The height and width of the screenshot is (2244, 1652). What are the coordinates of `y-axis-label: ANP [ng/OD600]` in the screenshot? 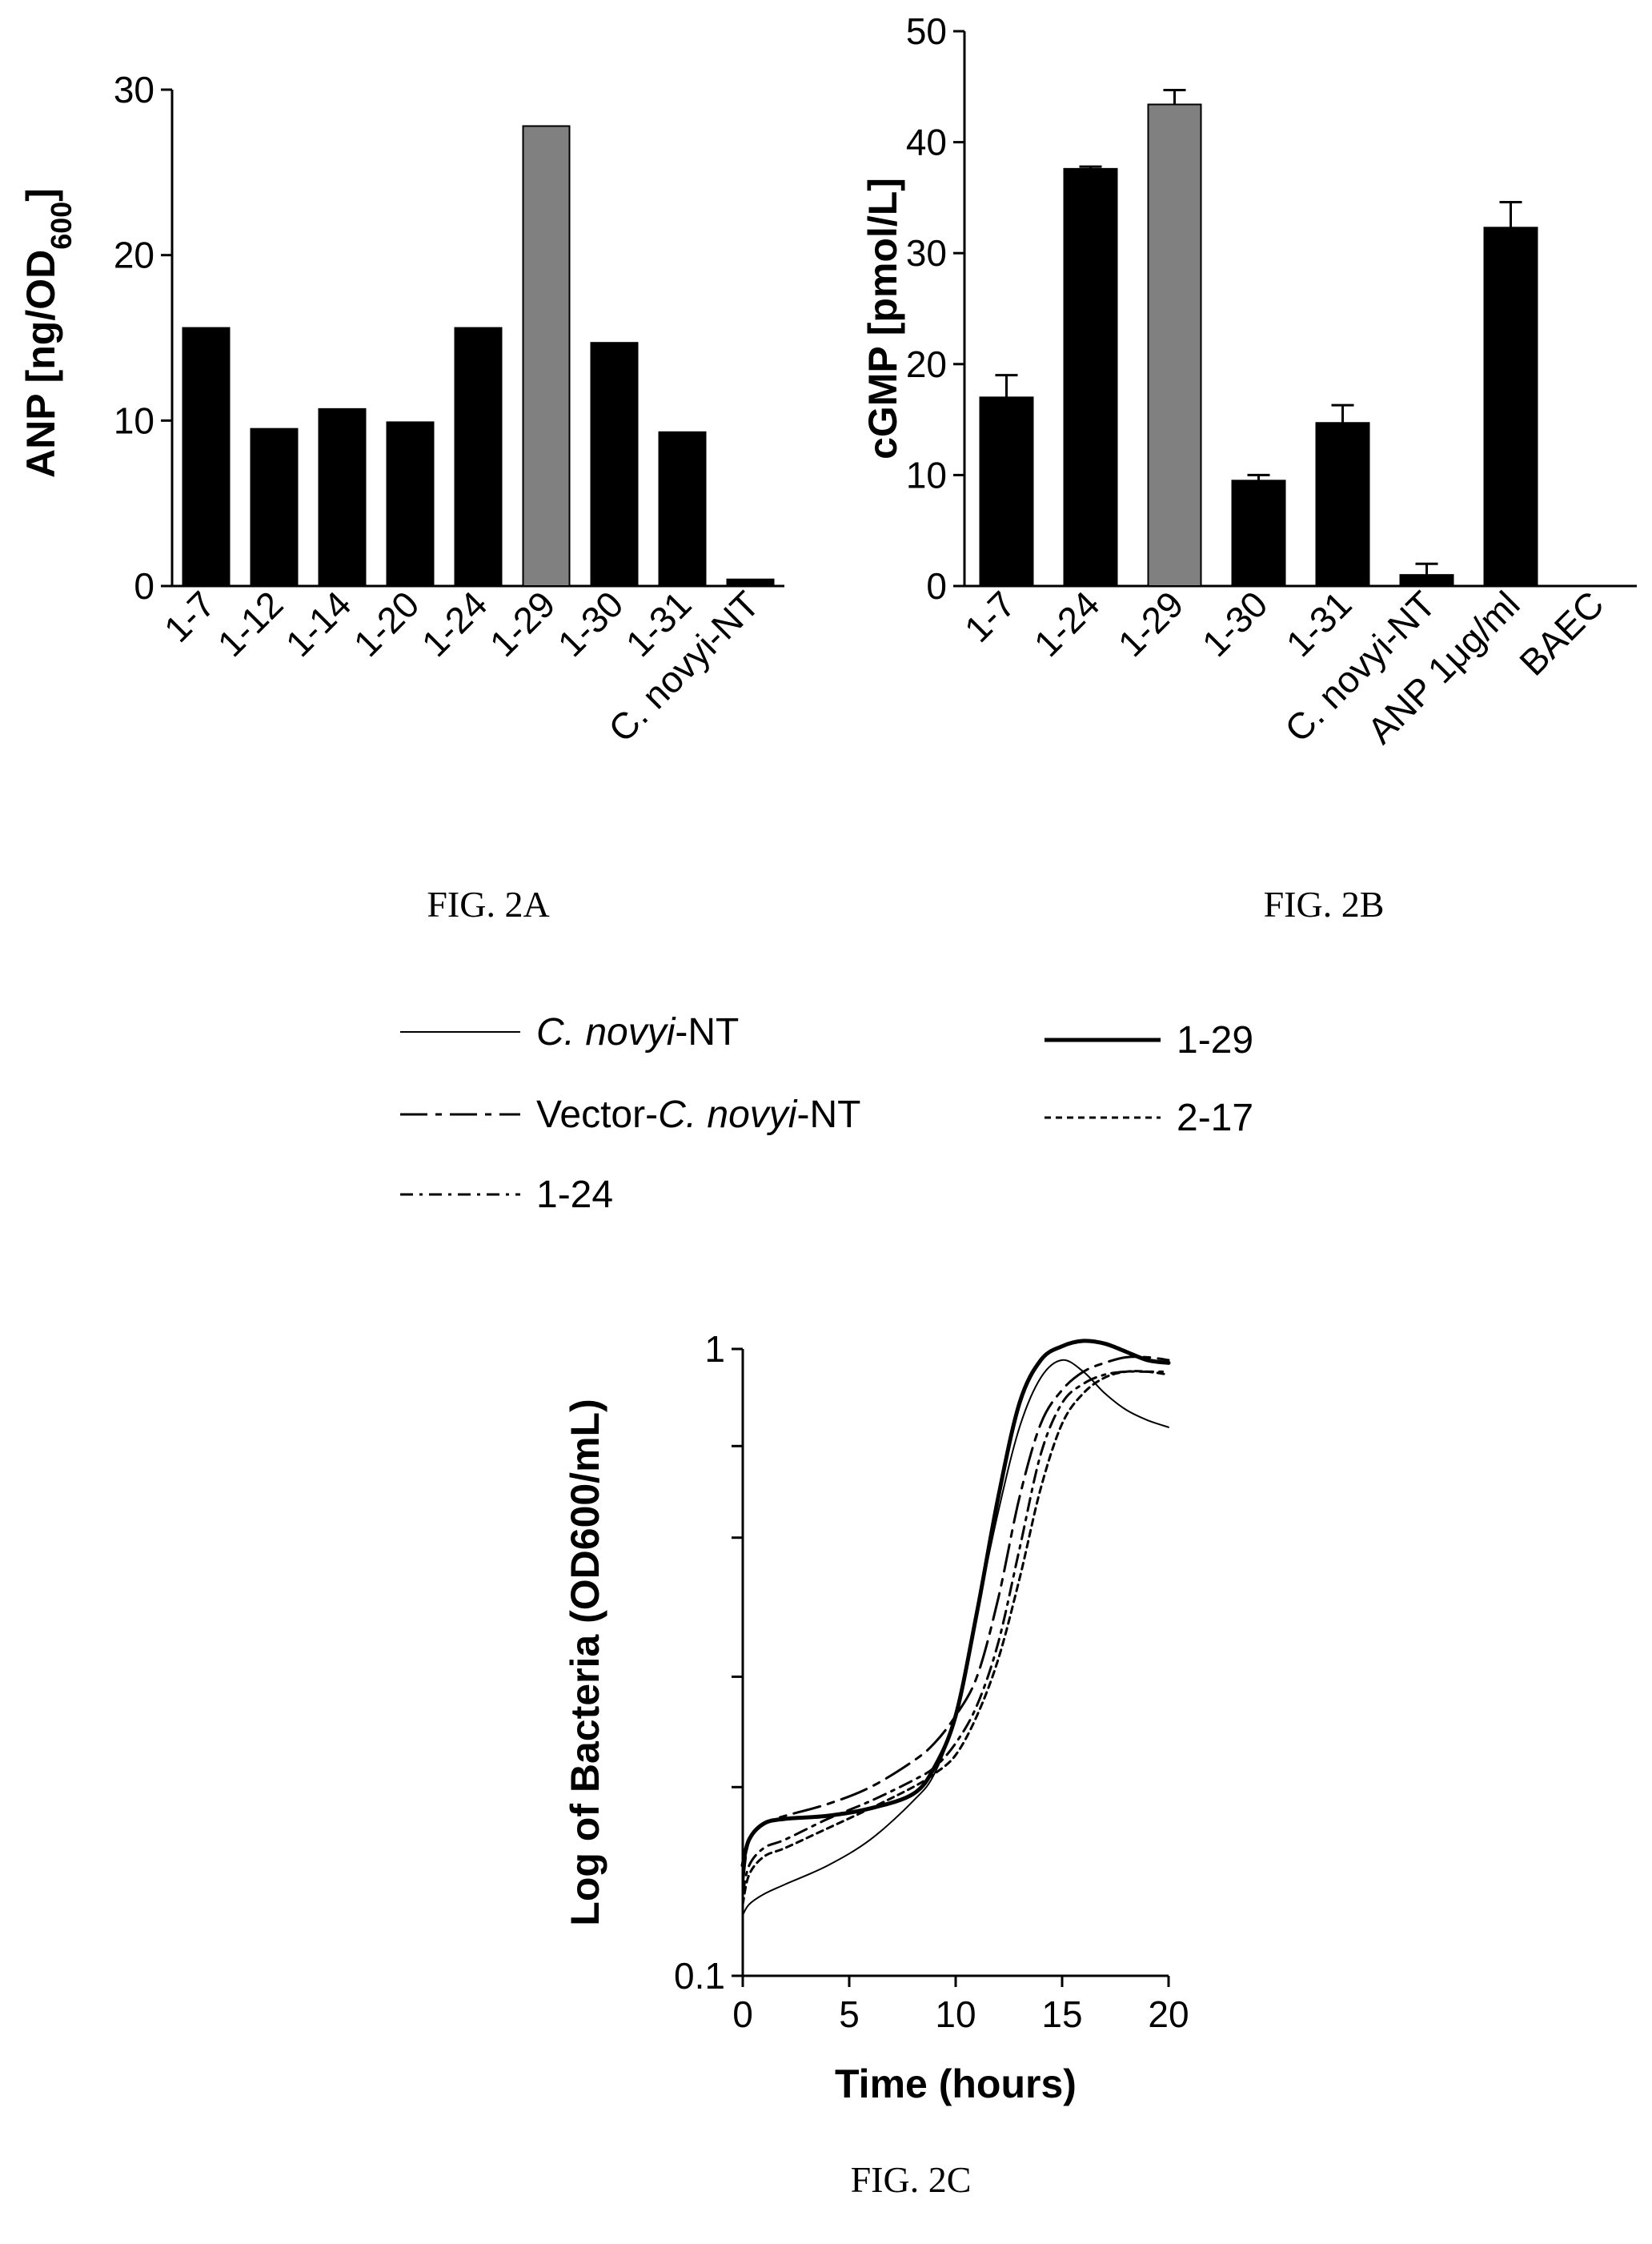 It's located at (48, 333).